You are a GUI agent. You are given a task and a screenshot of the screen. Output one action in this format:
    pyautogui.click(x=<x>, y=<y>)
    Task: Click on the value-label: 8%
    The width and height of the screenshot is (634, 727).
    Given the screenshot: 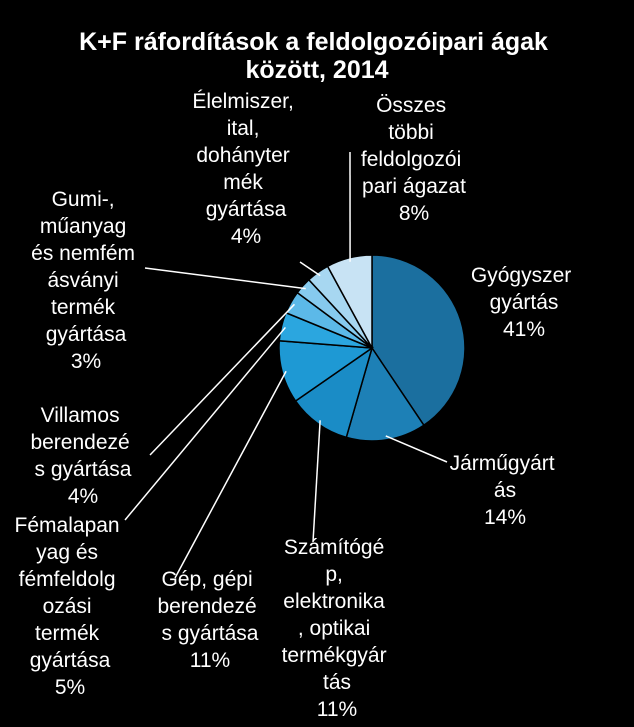 What is the action you would take?
    pyautogui.click(x=414, y=213)
    